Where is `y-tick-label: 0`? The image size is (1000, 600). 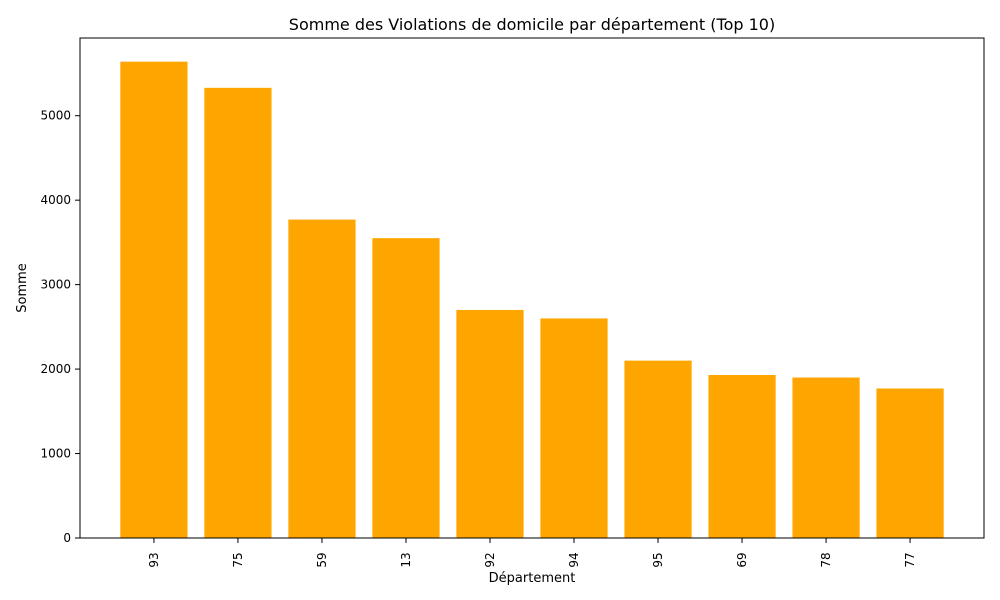
y-tick-label: 0 is located at coordinates (67, 538).